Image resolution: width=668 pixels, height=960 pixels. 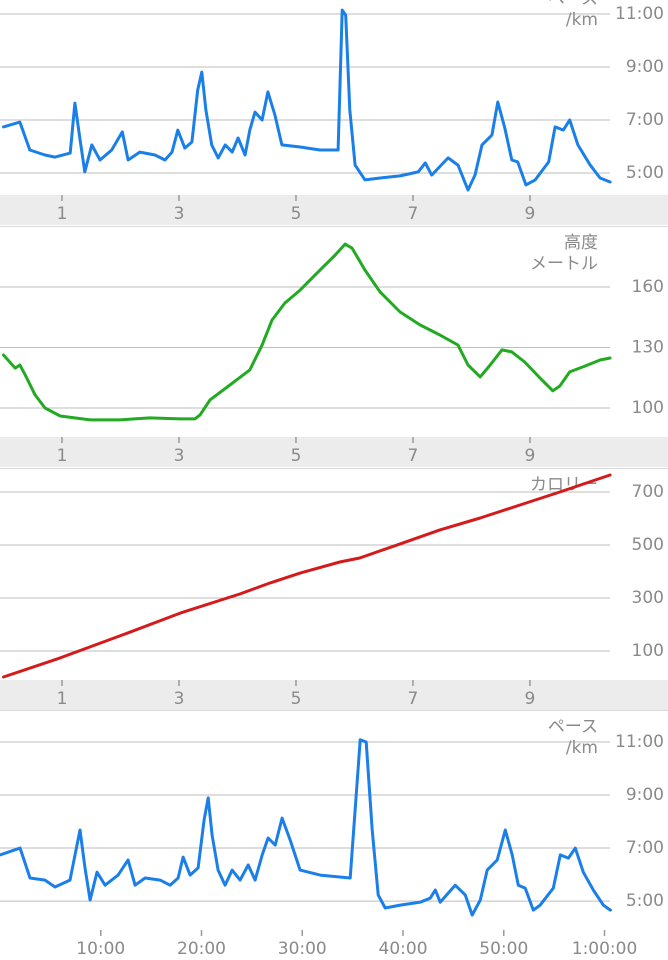 I want to click on x-tick-label: 1:00:00, so click(x=605, y=949).